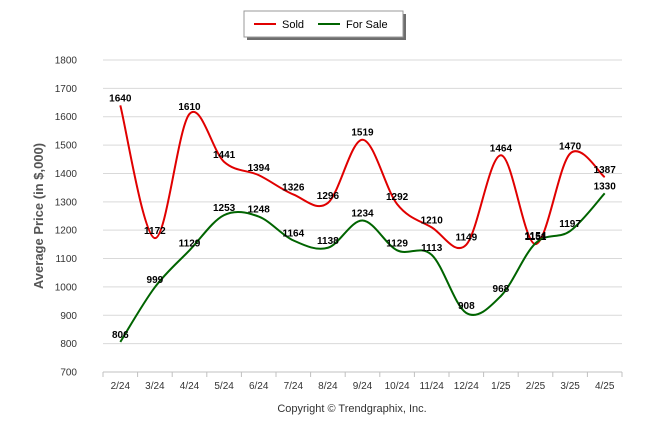 The width and height of the screenshot is (646, 434). What do you see at coordinates (328, 386) in the screenshot?
I see `x-tick-label: 8/24` at bounding box center [328, 386].